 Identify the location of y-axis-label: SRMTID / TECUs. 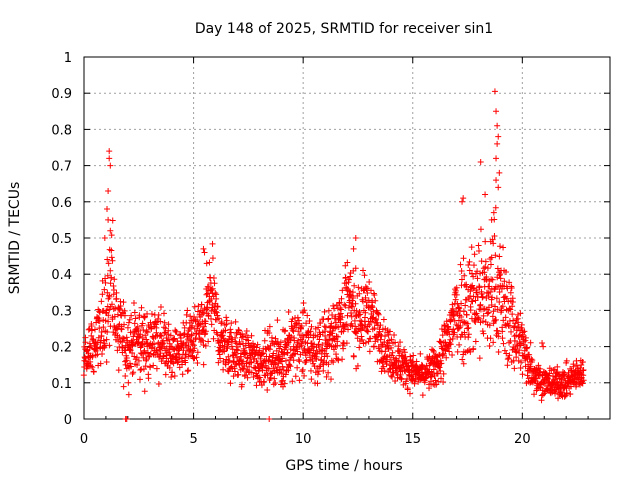
(15, 238).